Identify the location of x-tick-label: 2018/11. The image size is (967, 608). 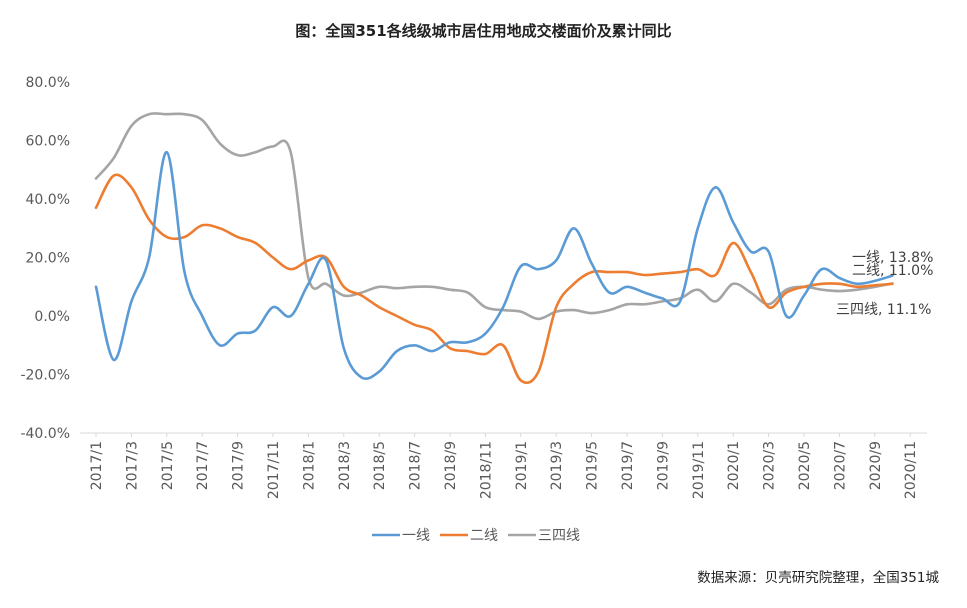
(486, 470).